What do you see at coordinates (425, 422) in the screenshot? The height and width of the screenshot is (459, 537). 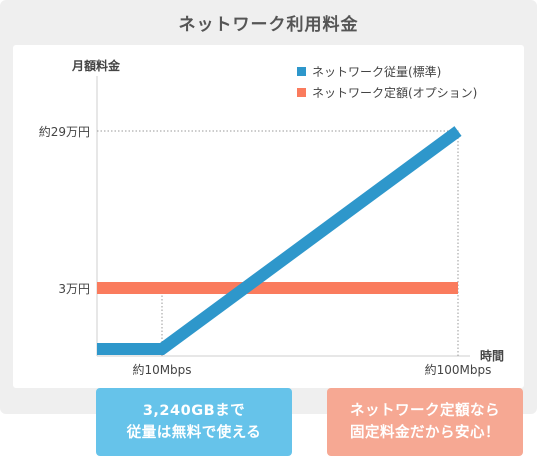 I see `callout-flat-rate: ネットワーク定額なら 固定料金だから安心！` at bounding box center [425, 422].